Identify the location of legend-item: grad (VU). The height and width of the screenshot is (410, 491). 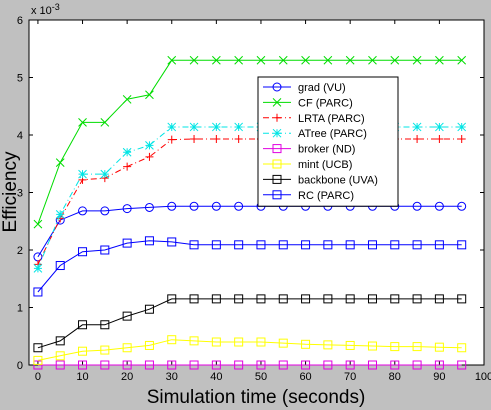
(304, 88).